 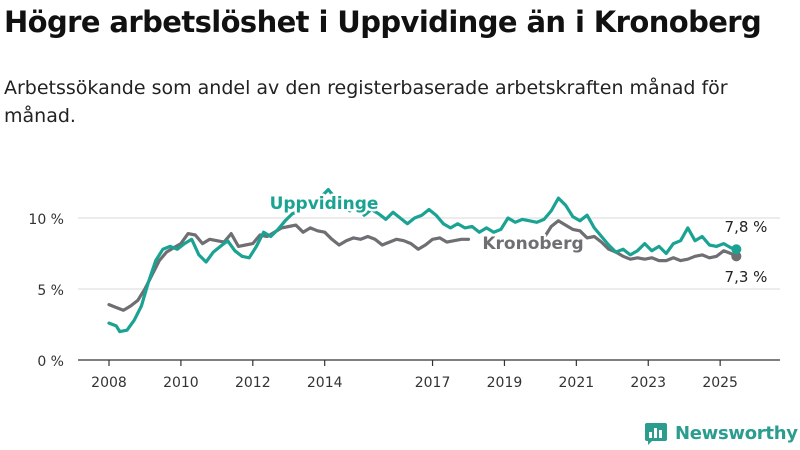 I want to click on end-point-kronoberg, so click(x=736, y=256).